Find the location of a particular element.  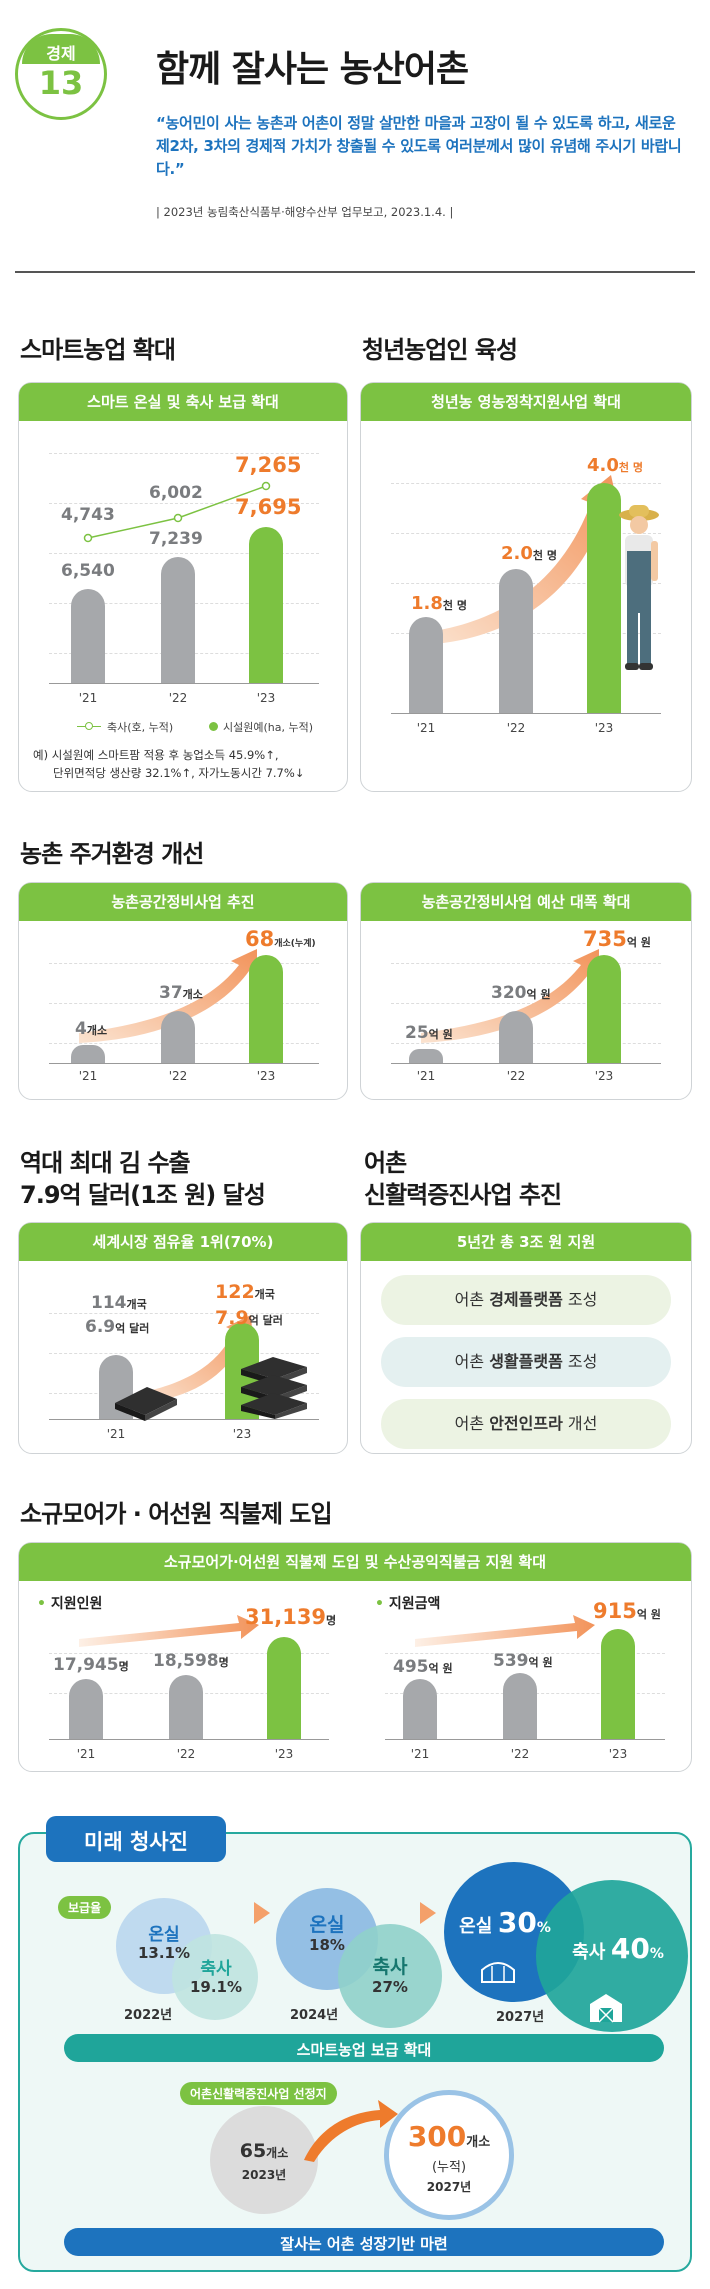

laver-usd-21-num: 6.9 is located at coordinates (100, 1327).